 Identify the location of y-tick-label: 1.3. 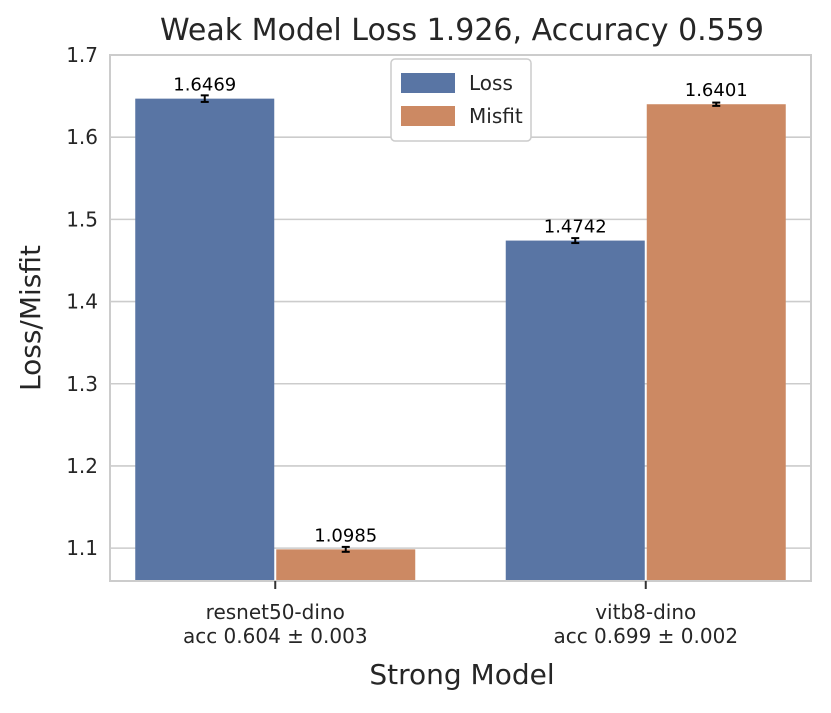
(82, 384).